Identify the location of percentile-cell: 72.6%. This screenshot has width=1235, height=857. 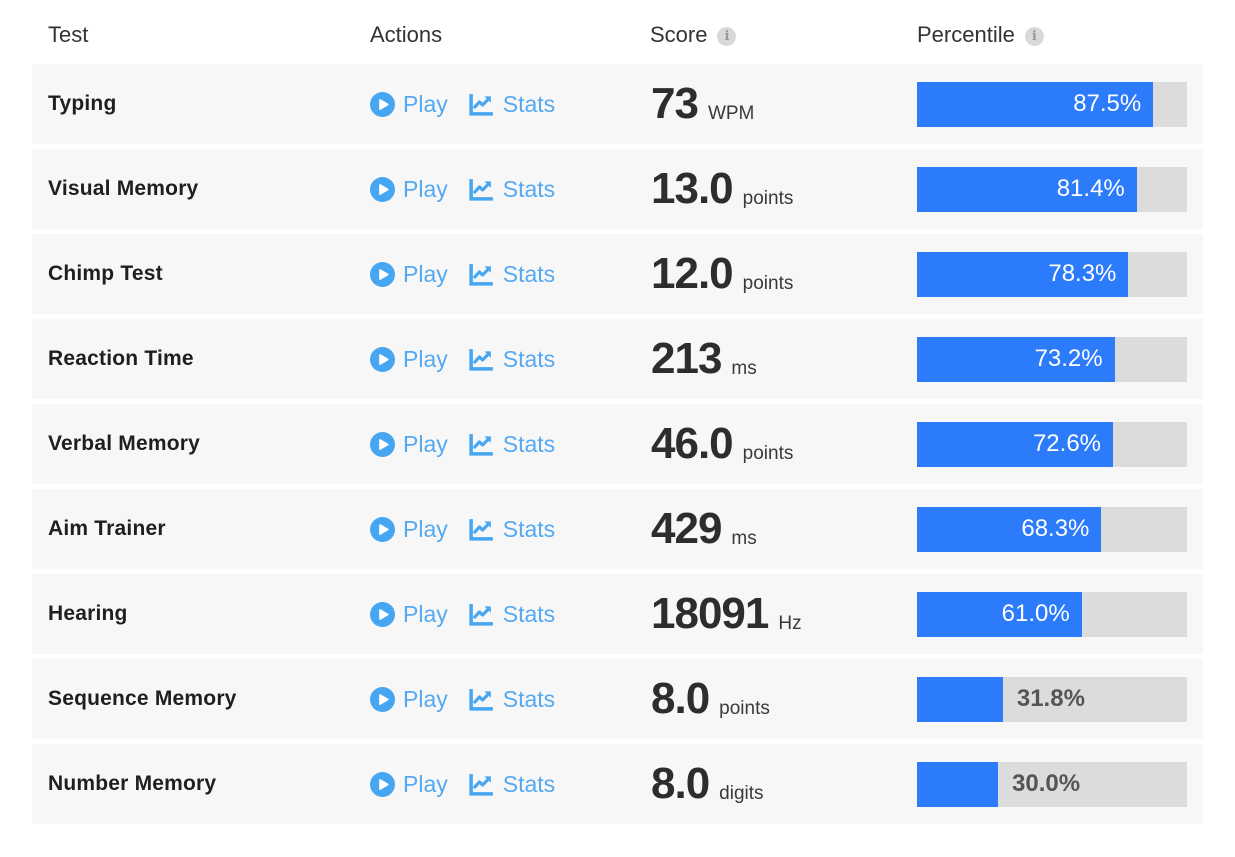
(1060, 444).